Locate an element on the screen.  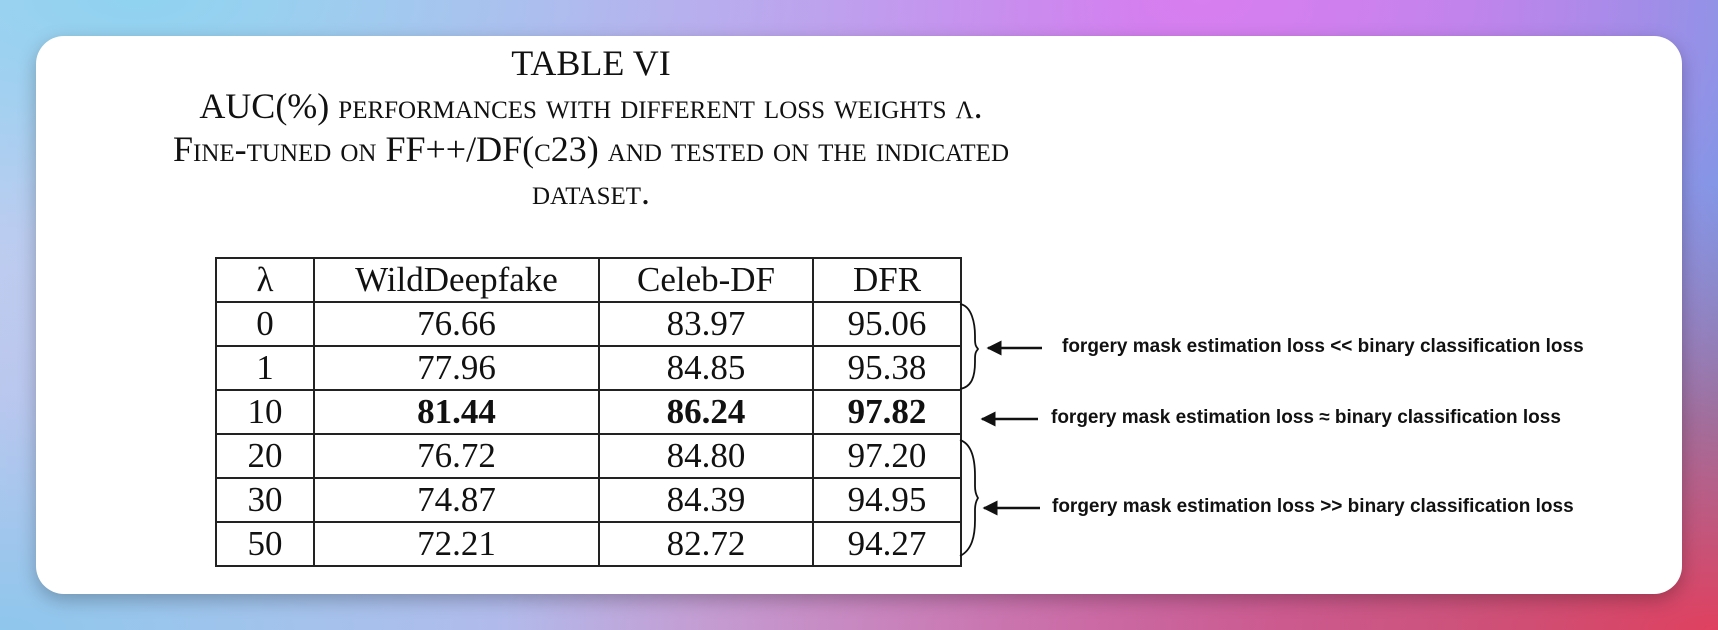
header-wilddeepfake: WildDeepfake is located at coordinates (456, 280).